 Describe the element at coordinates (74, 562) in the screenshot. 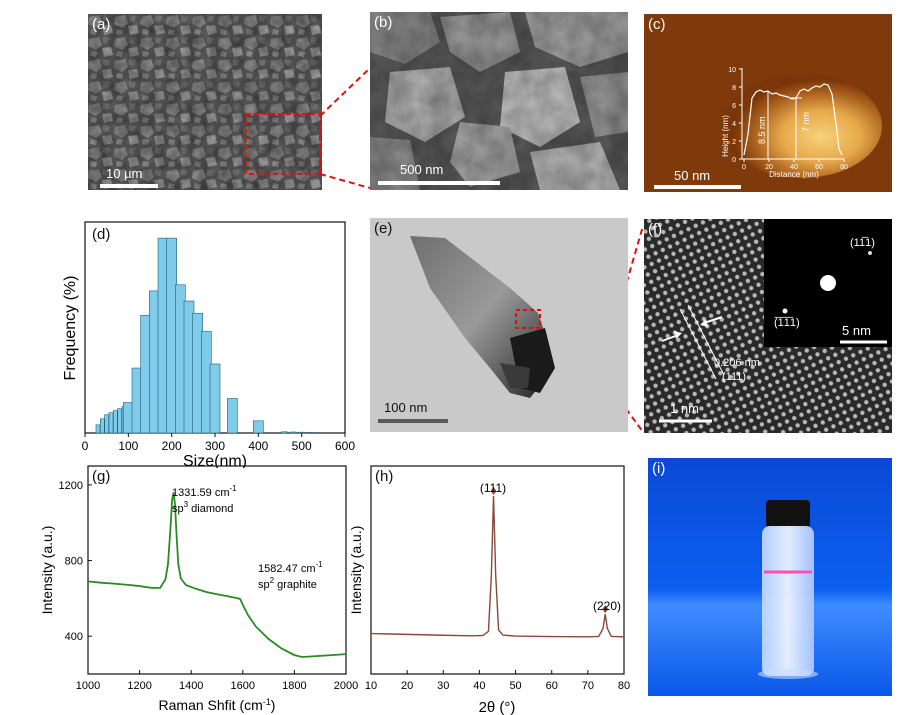

I see `y-tick-label: 800` at that location.